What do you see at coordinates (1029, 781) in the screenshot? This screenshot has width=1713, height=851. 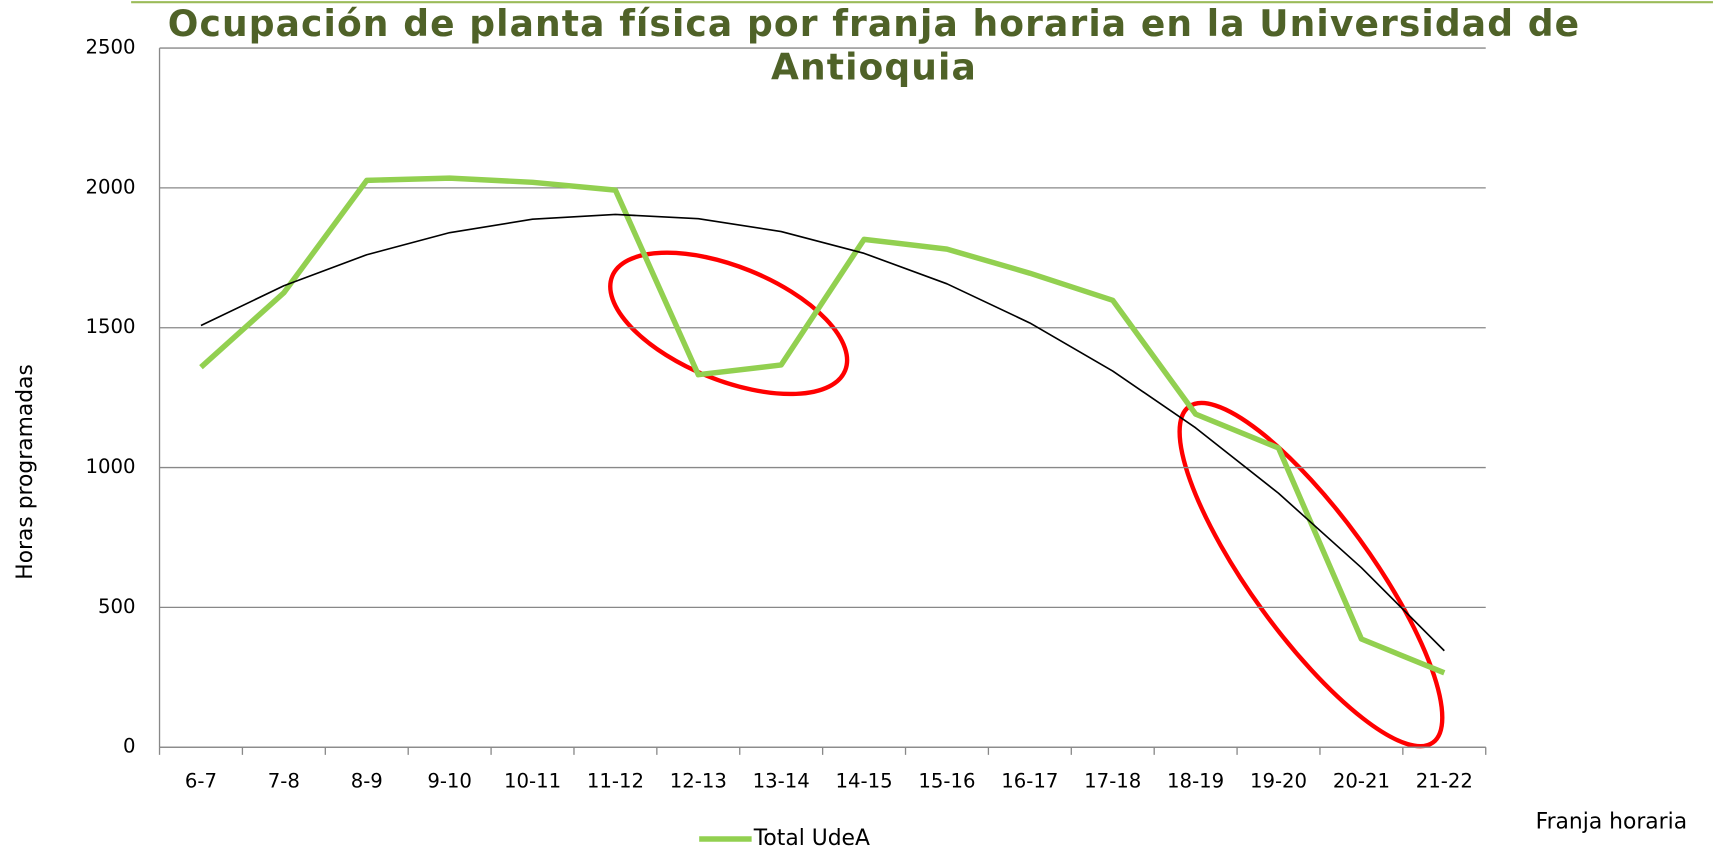 I see `x-tick-label: 16-17` at bounding box center [1029, 781].